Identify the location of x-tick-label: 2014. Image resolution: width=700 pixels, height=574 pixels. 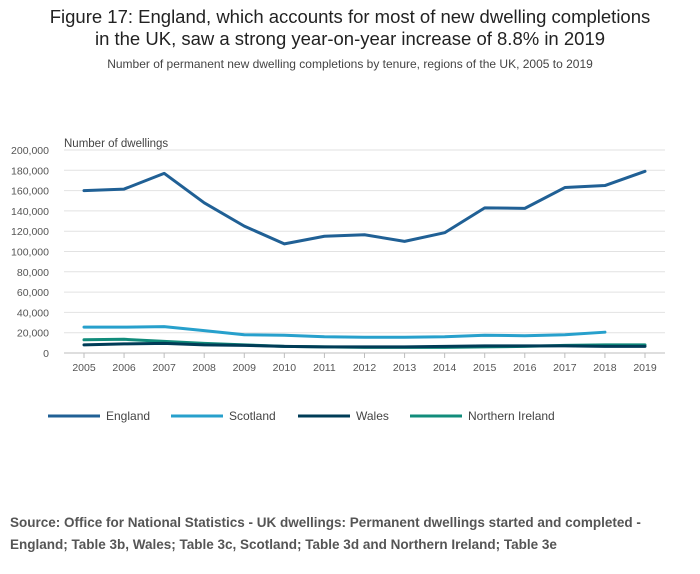
(445, 368).